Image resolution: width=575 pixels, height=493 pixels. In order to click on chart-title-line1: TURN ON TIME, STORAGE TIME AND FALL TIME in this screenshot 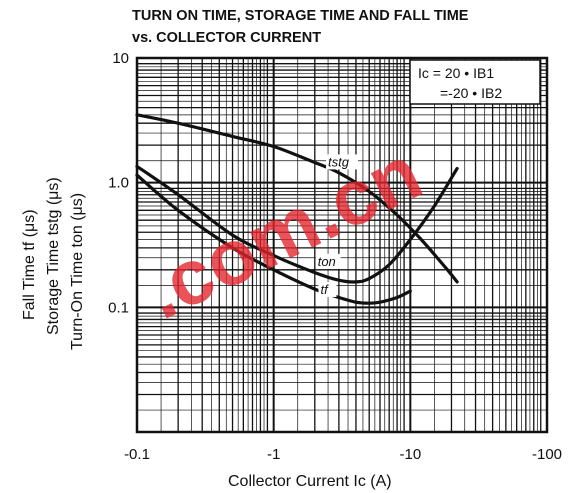, I will do `click(300, 16)`.